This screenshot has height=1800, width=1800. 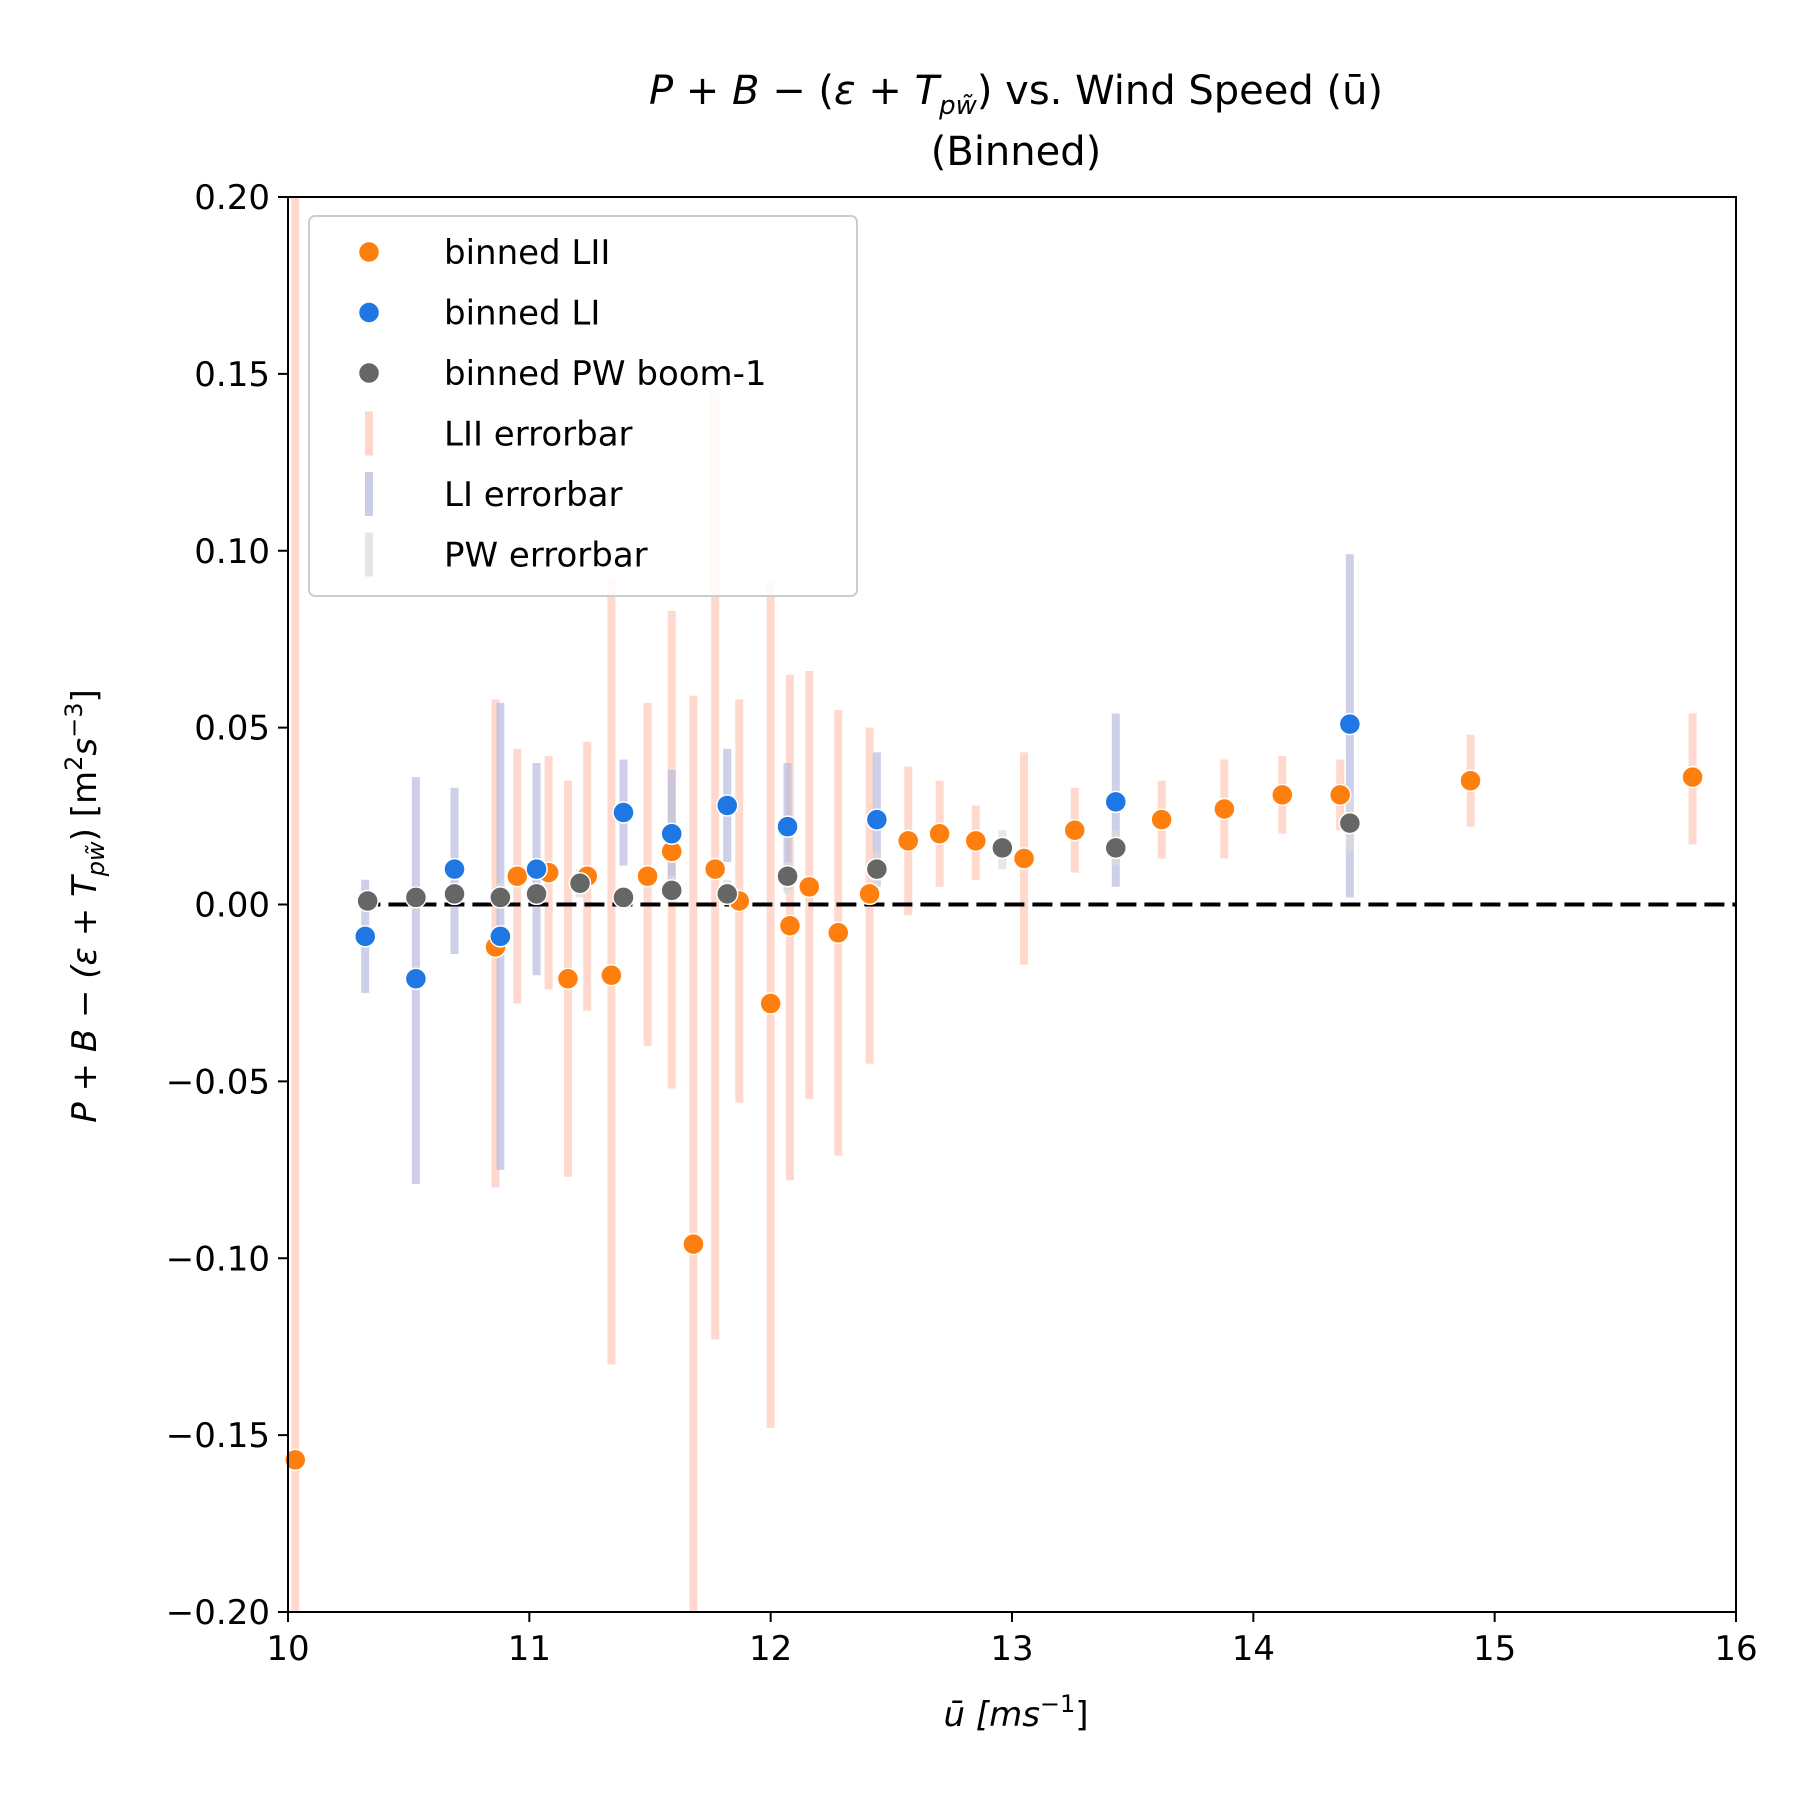 I want to click on y-tick-label: −0.10, so click(x=218, y=1259).